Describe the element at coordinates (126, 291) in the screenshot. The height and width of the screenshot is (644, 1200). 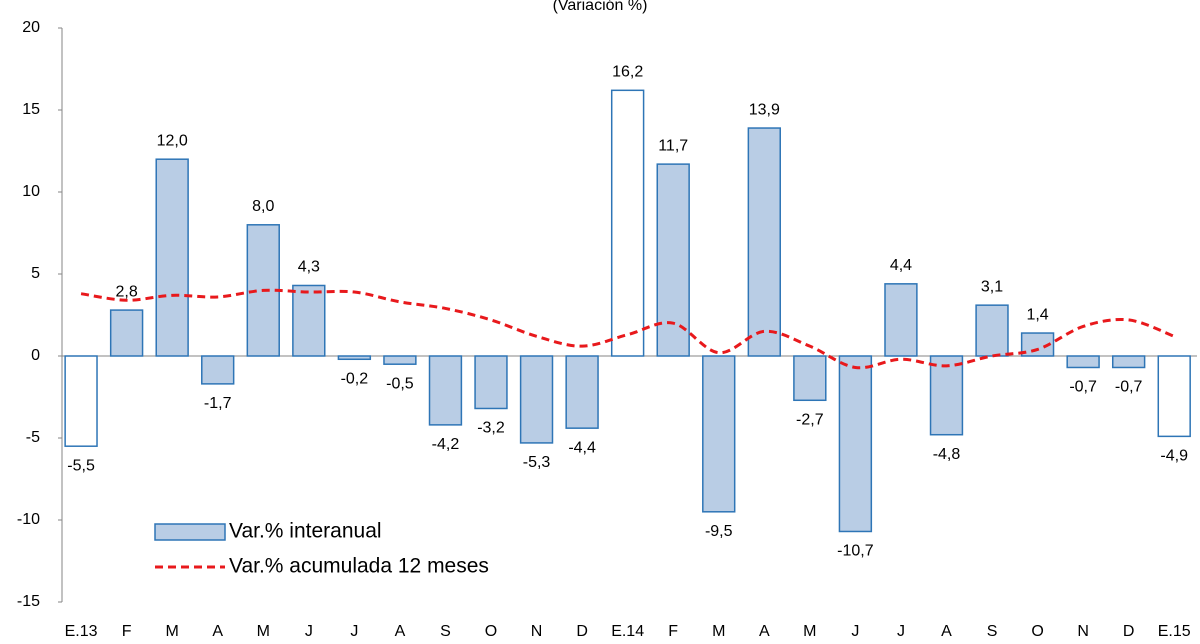
I see `value-label: 2,8` at that location.